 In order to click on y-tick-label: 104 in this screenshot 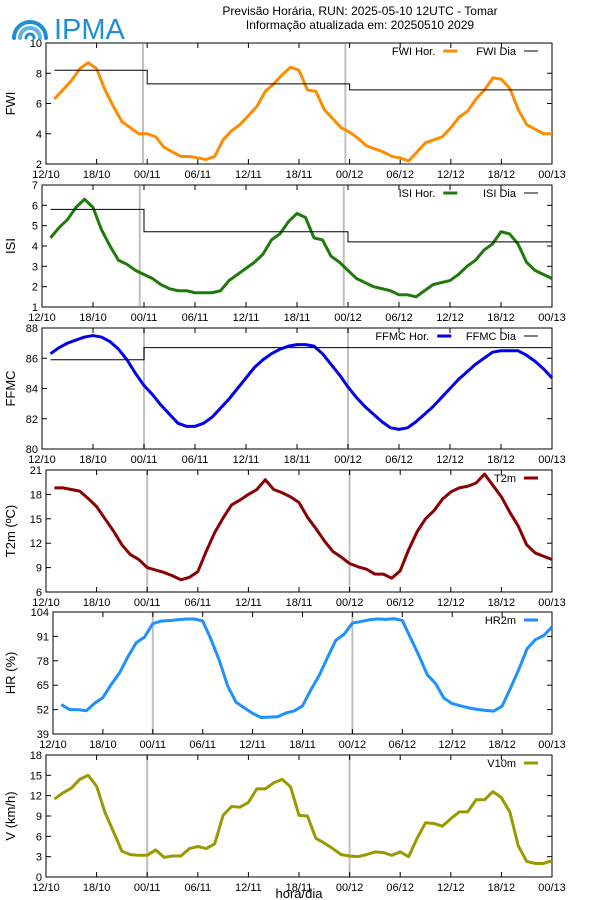, I will do `click(40, 613)`.